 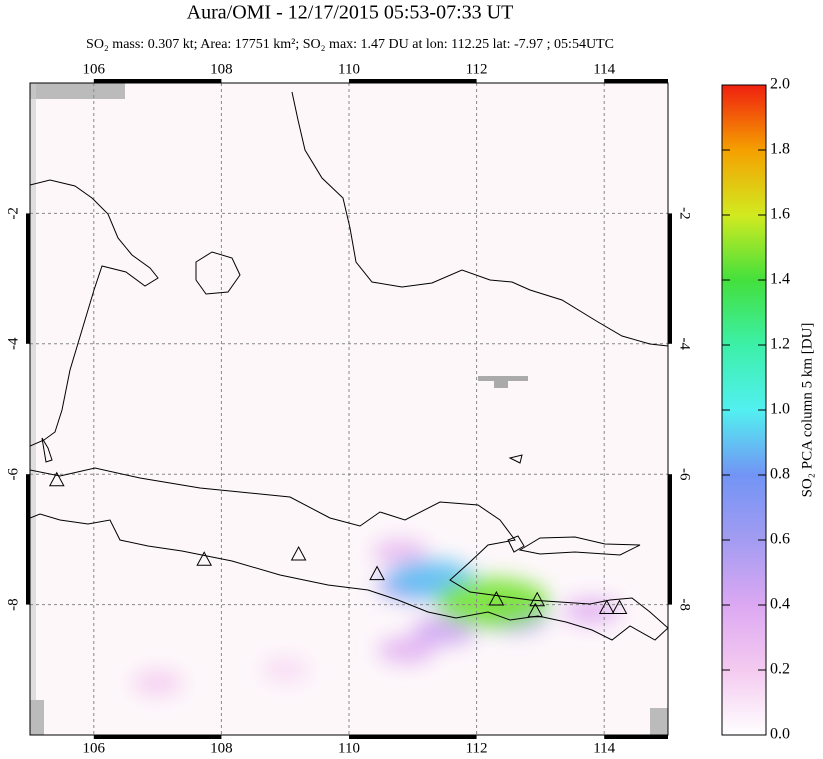 I want to click on so2-field, so click(x=376, y=617).